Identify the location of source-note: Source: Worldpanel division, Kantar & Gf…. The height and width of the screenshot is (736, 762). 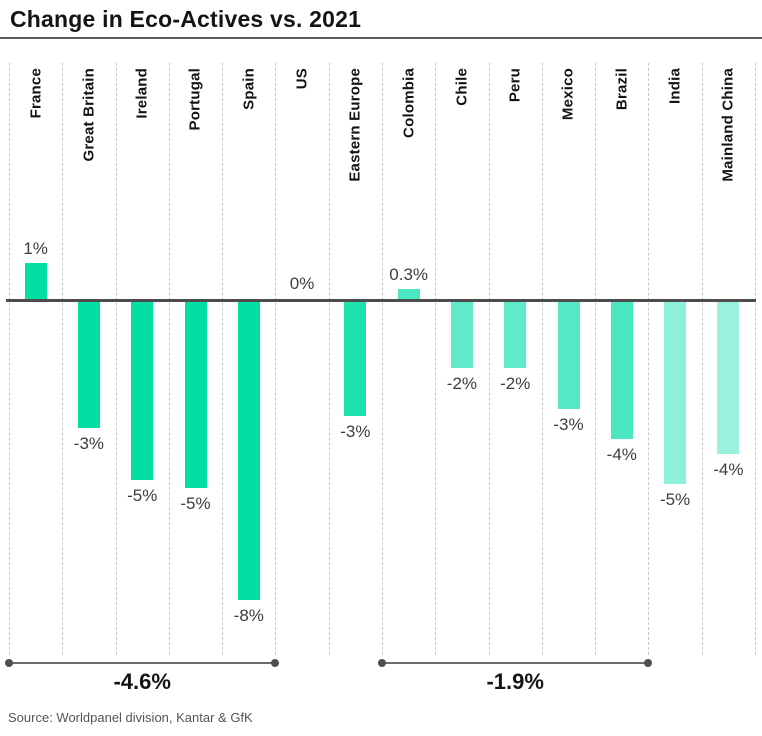
(130, 717).